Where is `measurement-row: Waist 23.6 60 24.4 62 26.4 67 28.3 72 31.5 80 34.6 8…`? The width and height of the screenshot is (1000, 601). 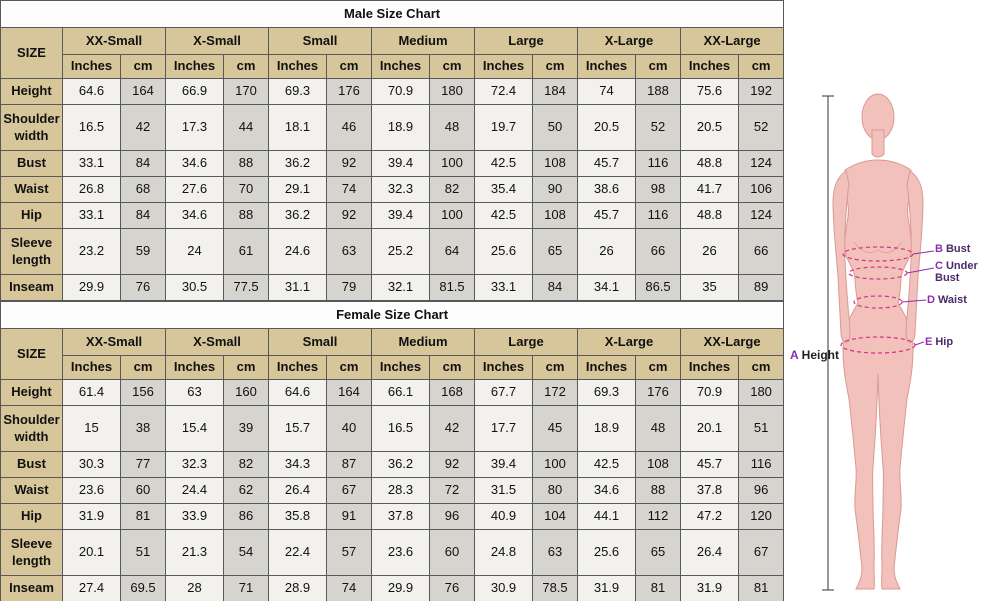 measurement-row: Waist 23.6 60 24.4 62 26.4 67 28.3 72 31.5 80 34.6 8… is located at coordinates (392, 490).